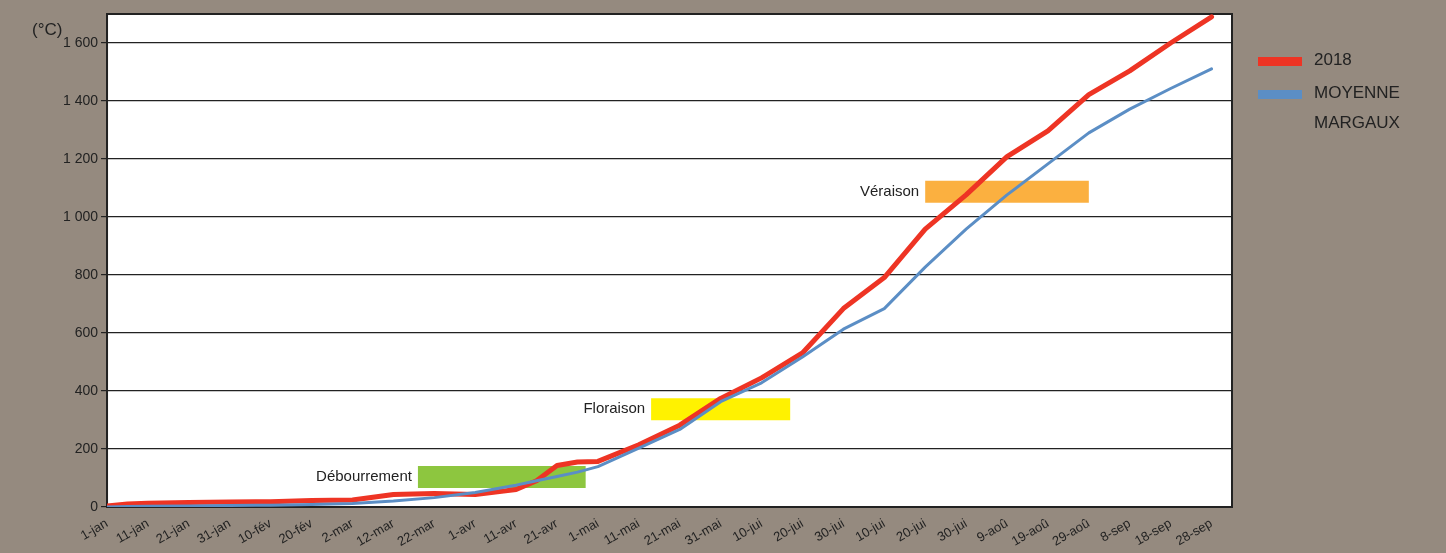 Image resolution: width=1446 pixels, height=553 pixels. What do you see at coordinates (80, 215) in the screenshot?
I see `y-tick-label: 1 000` at bounding box center [80, 215].